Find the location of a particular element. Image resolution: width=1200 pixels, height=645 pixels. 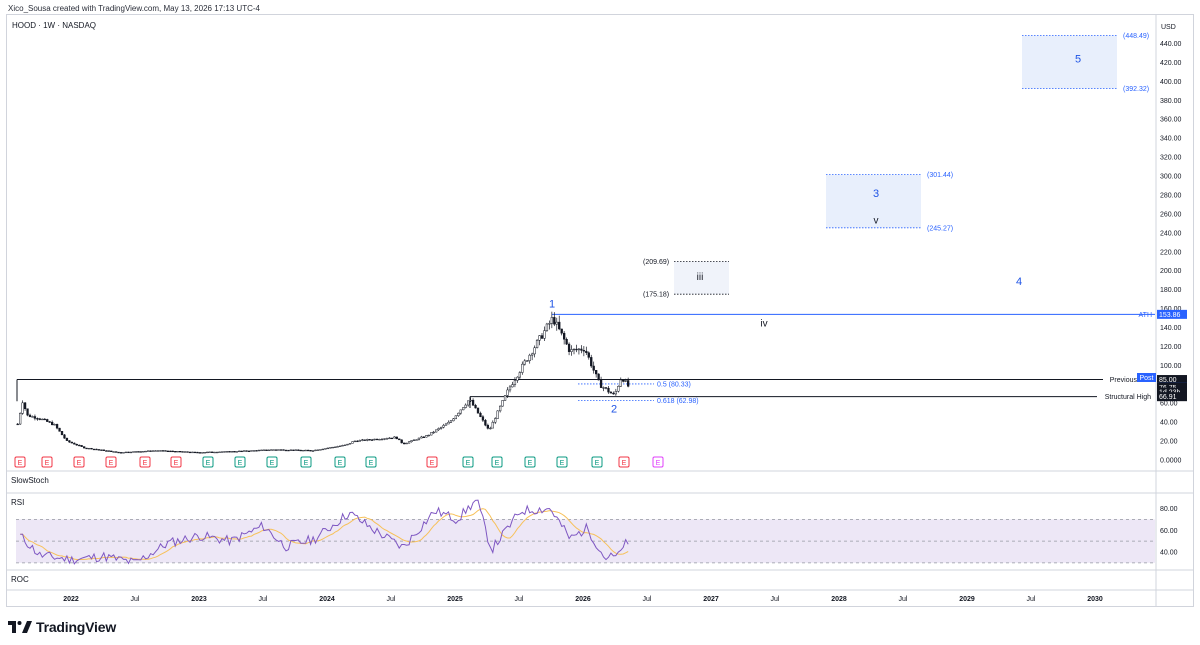

rsi-tick-label: 60.00 is located at coordinates (1169, 531).